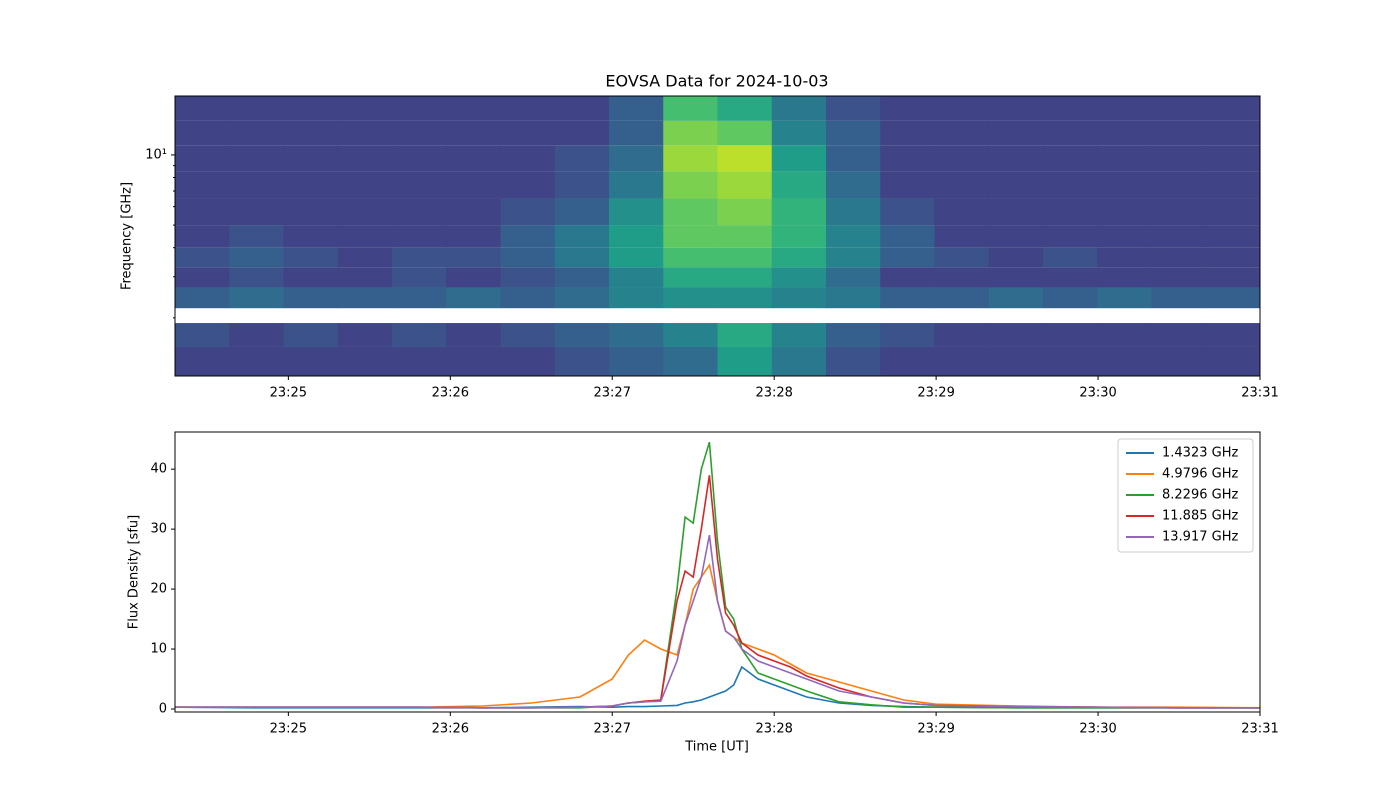 Image resolution: width=1400 pixels, height=800 pixels. Describe the element at coordinates (612, 393) in the screenshot. I see `x-tick-label: 23:27` at that location.